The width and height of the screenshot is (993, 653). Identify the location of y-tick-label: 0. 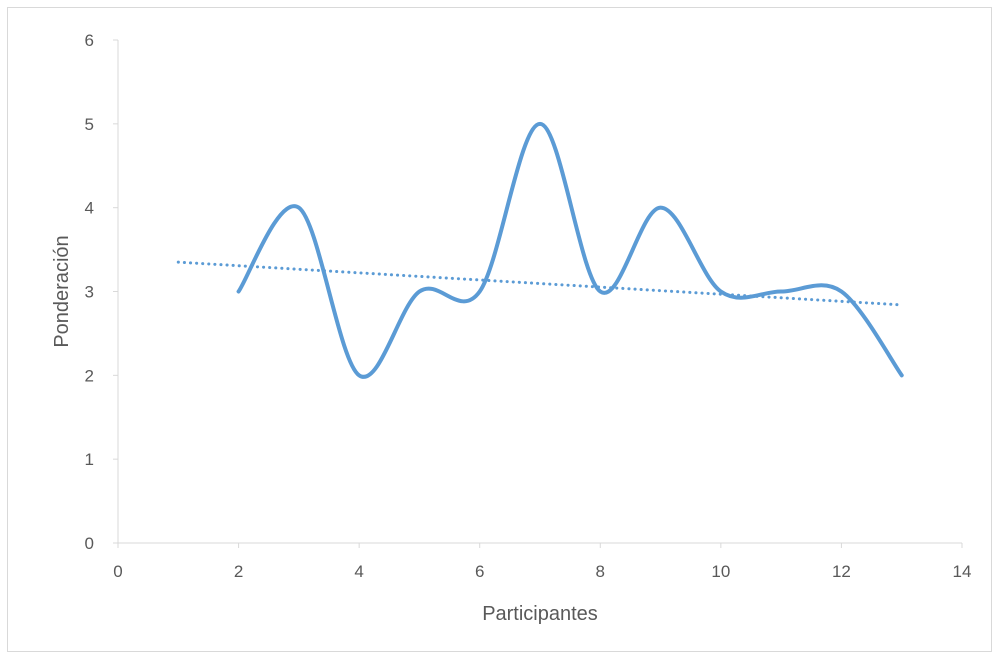
(89, 543).